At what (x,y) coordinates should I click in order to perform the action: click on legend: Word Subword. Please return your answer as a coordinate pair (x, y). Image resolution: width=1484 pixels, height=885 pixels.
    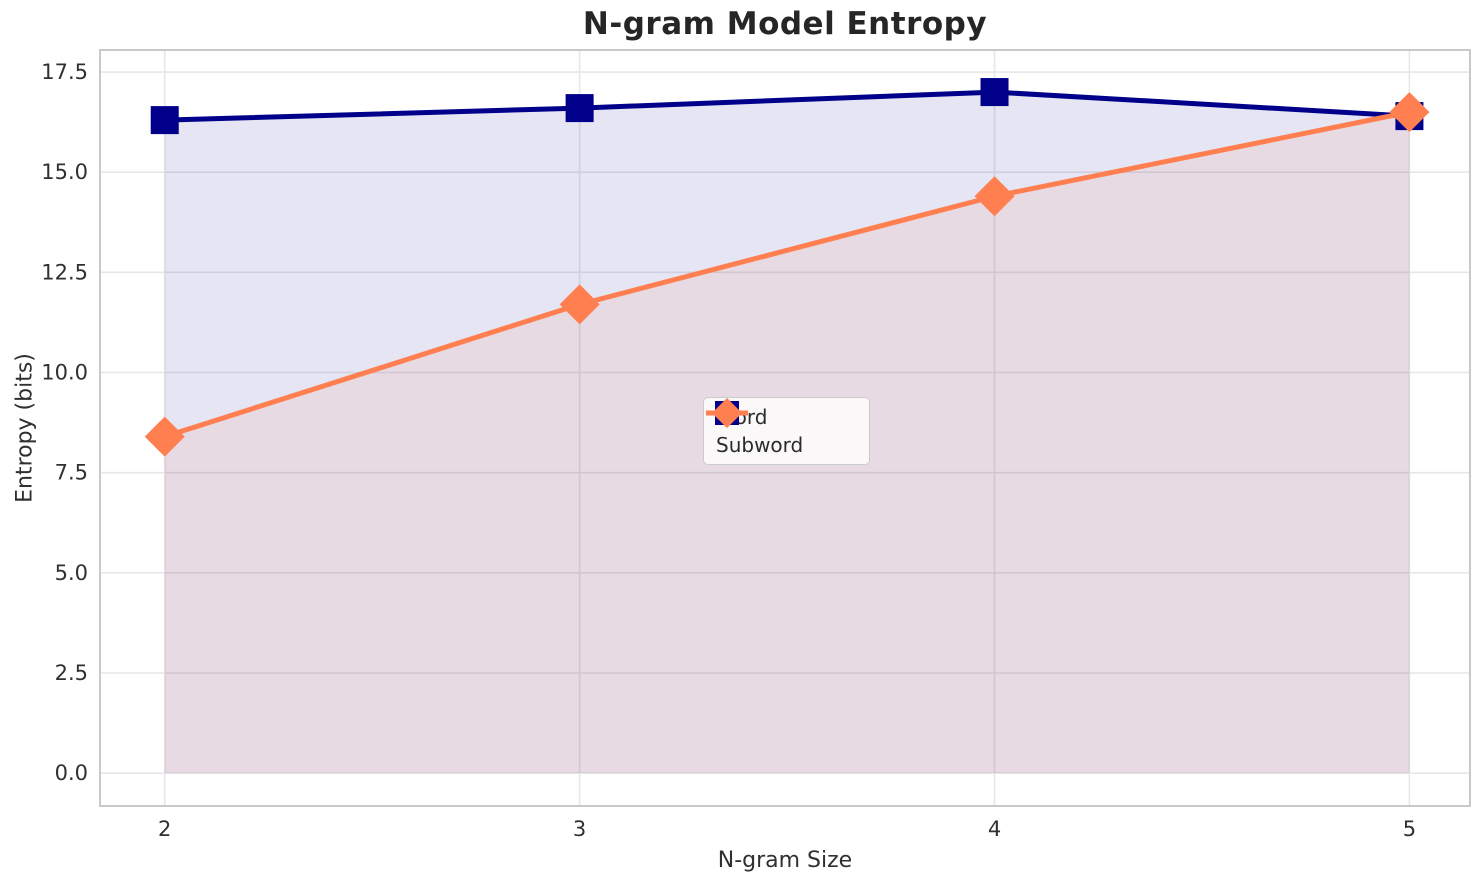
    Looking at the image, I should click on (786, 431).